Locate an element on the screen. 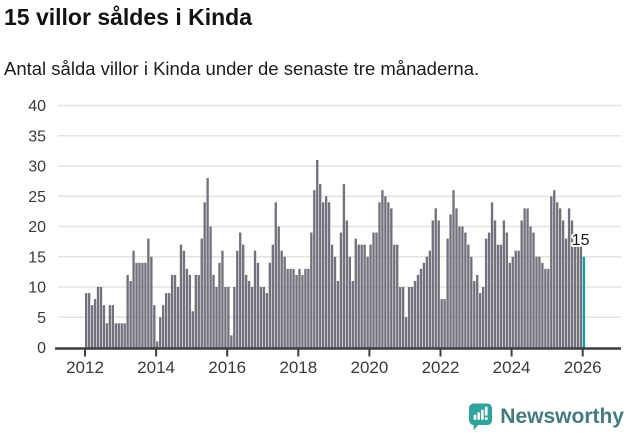 Image resolution: width=631 pixels, height=439 pixels. chart-title: 15 villor såldes i Kinda is located at coordinates (128, 17).